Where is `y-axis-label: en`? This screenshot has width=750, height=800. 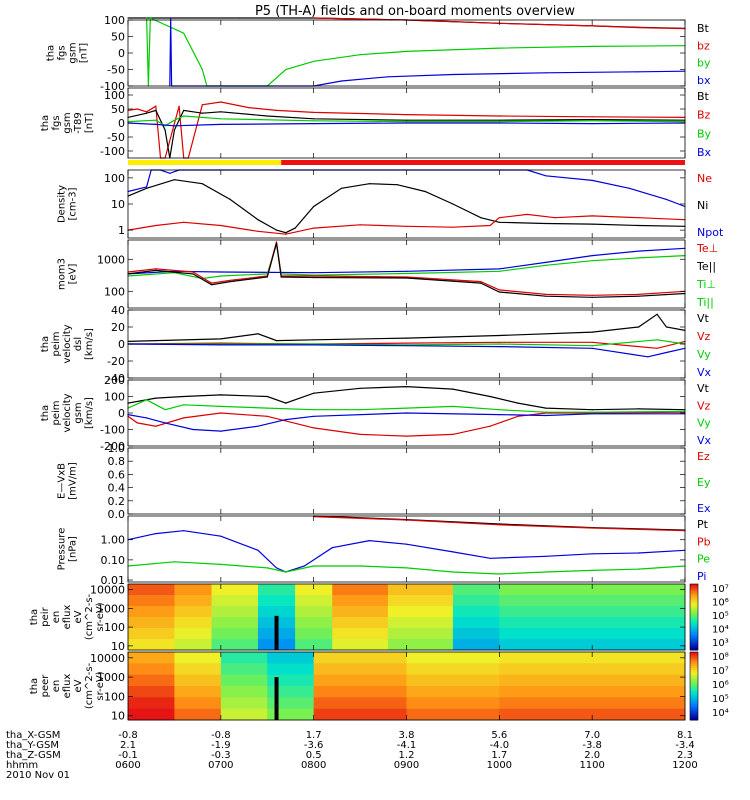 y-axis-label: en is located at coordinates (56, 617).